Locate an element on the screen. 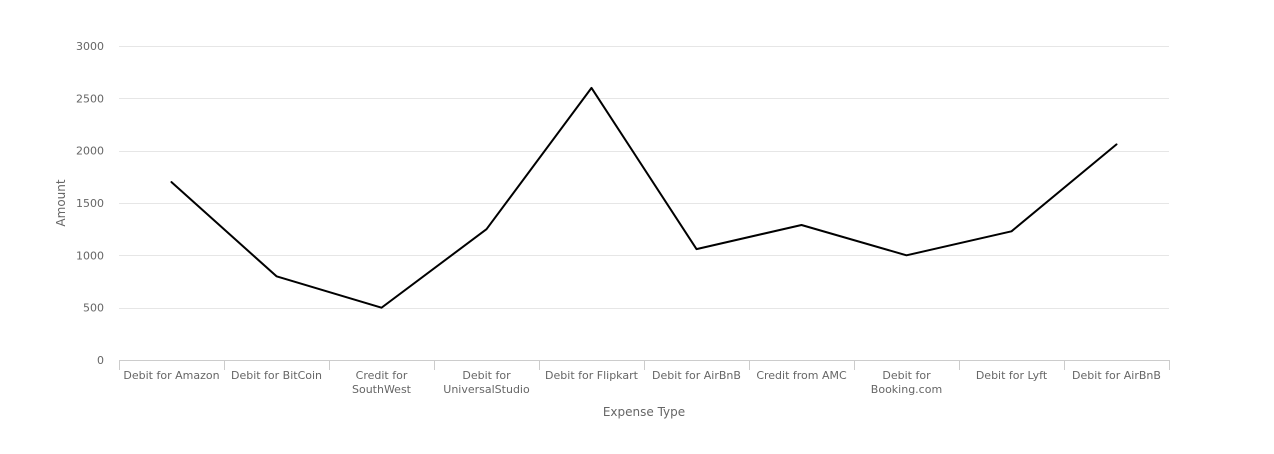  x-tick-label-line: Debit for BitCoin is located at coordinates (276, 375).